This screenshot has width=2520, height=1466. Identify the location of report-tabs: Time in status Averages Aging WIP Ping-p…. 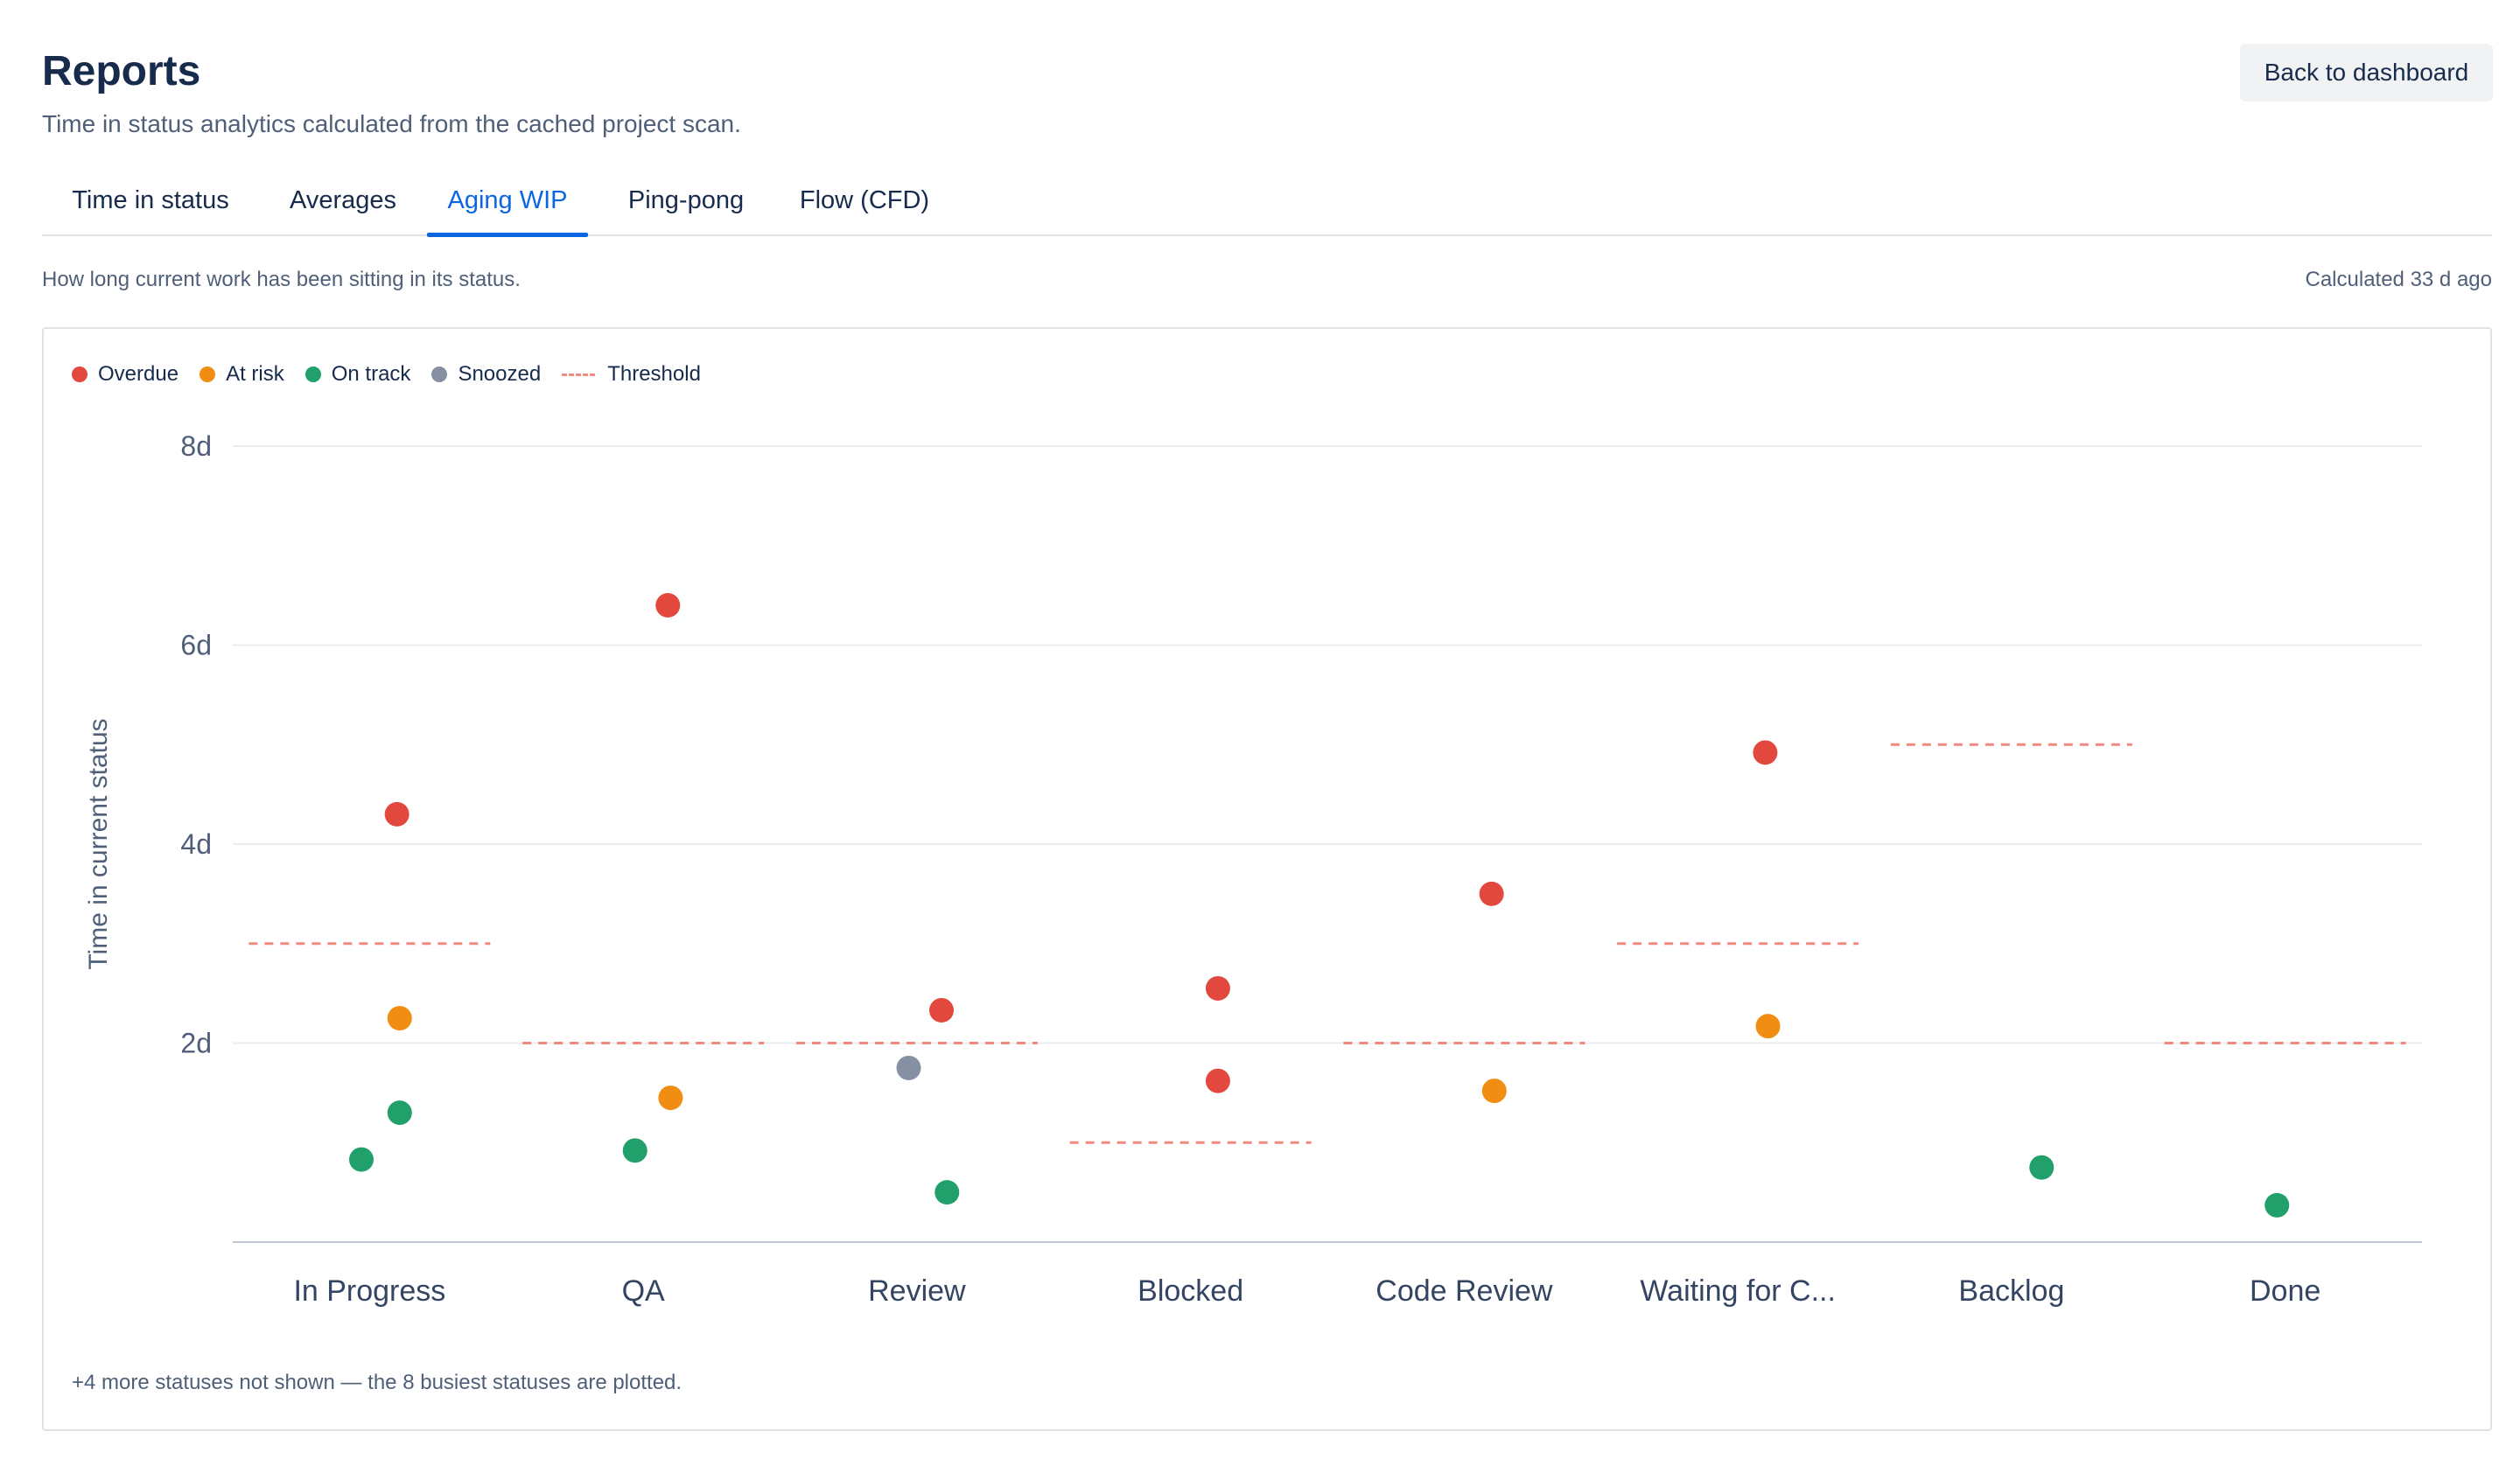
(1267, 204).